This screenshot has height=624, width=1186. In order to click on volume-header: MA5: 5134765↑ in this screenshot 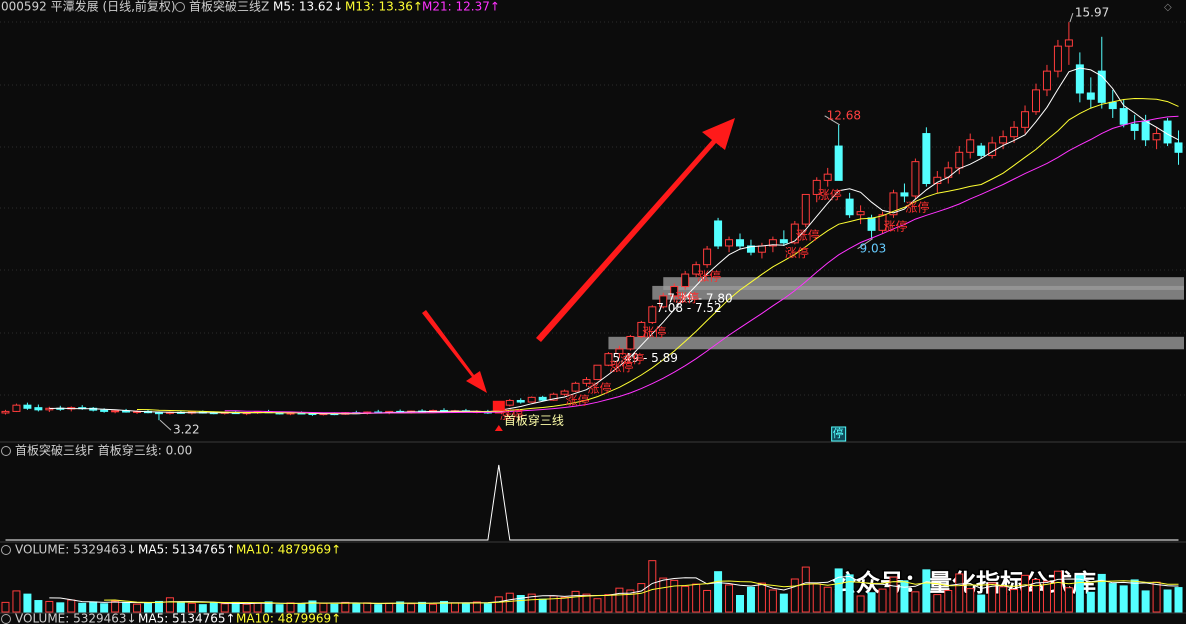, I will do `click(187, 618)`.